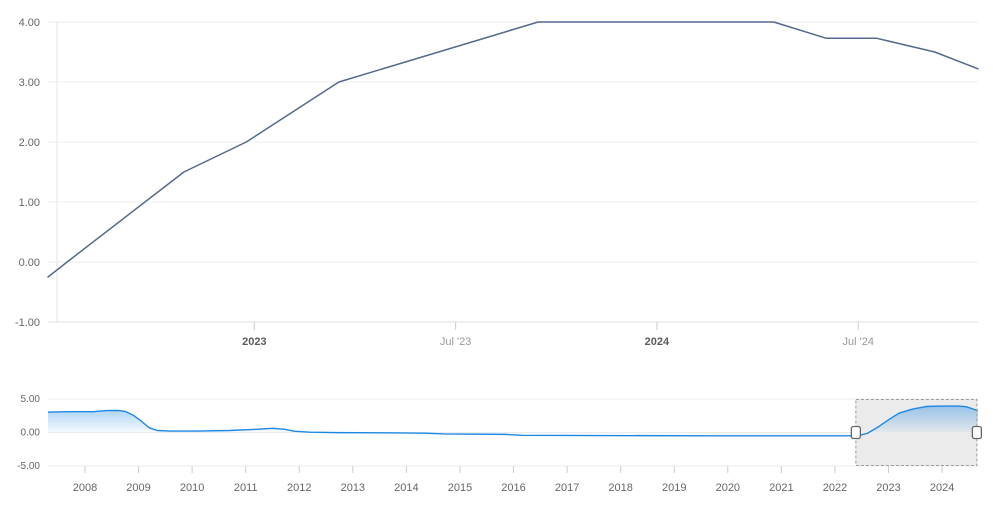  Describe the element at coordinates (28, 466) in the screenshot. I see `navigator-y-axis-label: -5.00` at that location.